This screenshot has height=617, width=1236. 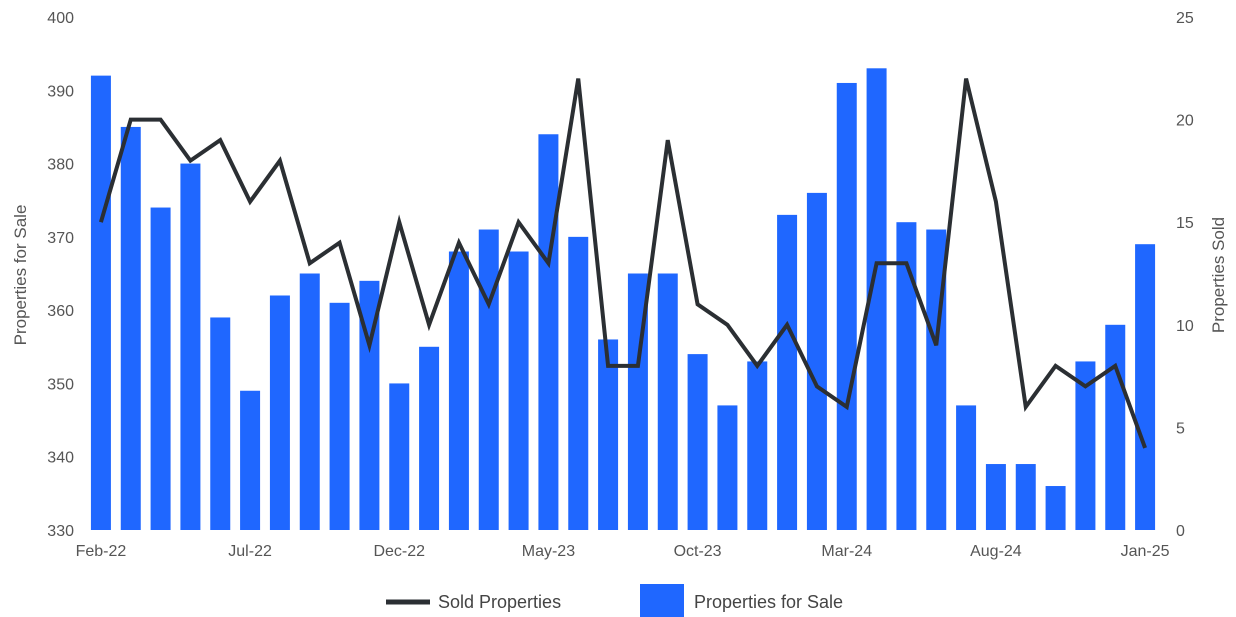 I want to click on right-axis-ticks: 0 5 10 15 20 25, so click(x=1185, y=275).